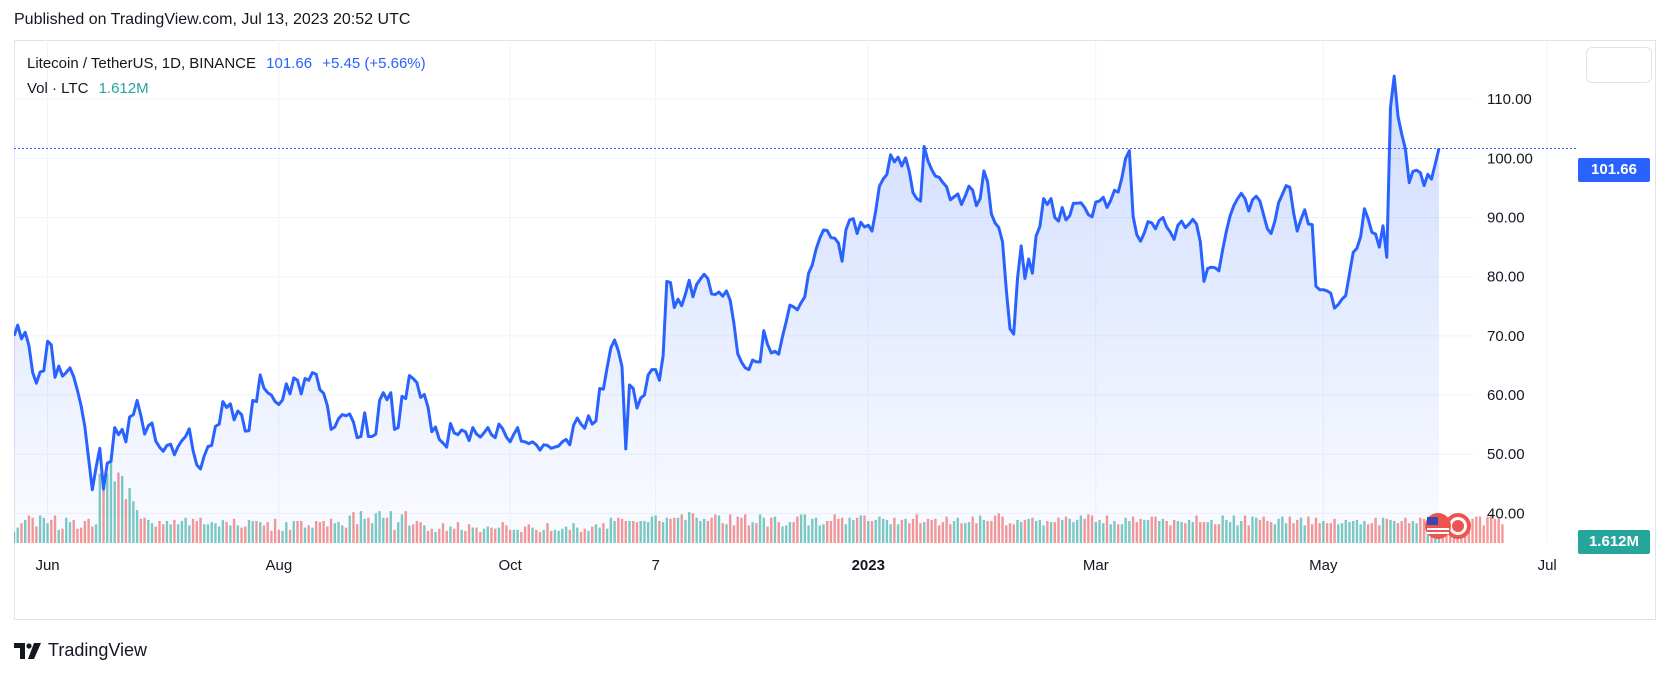 This screenshot has width=1671, height=675. I want to click on volume-legend: Vol · LTC 1.612M, so click(91, 88).